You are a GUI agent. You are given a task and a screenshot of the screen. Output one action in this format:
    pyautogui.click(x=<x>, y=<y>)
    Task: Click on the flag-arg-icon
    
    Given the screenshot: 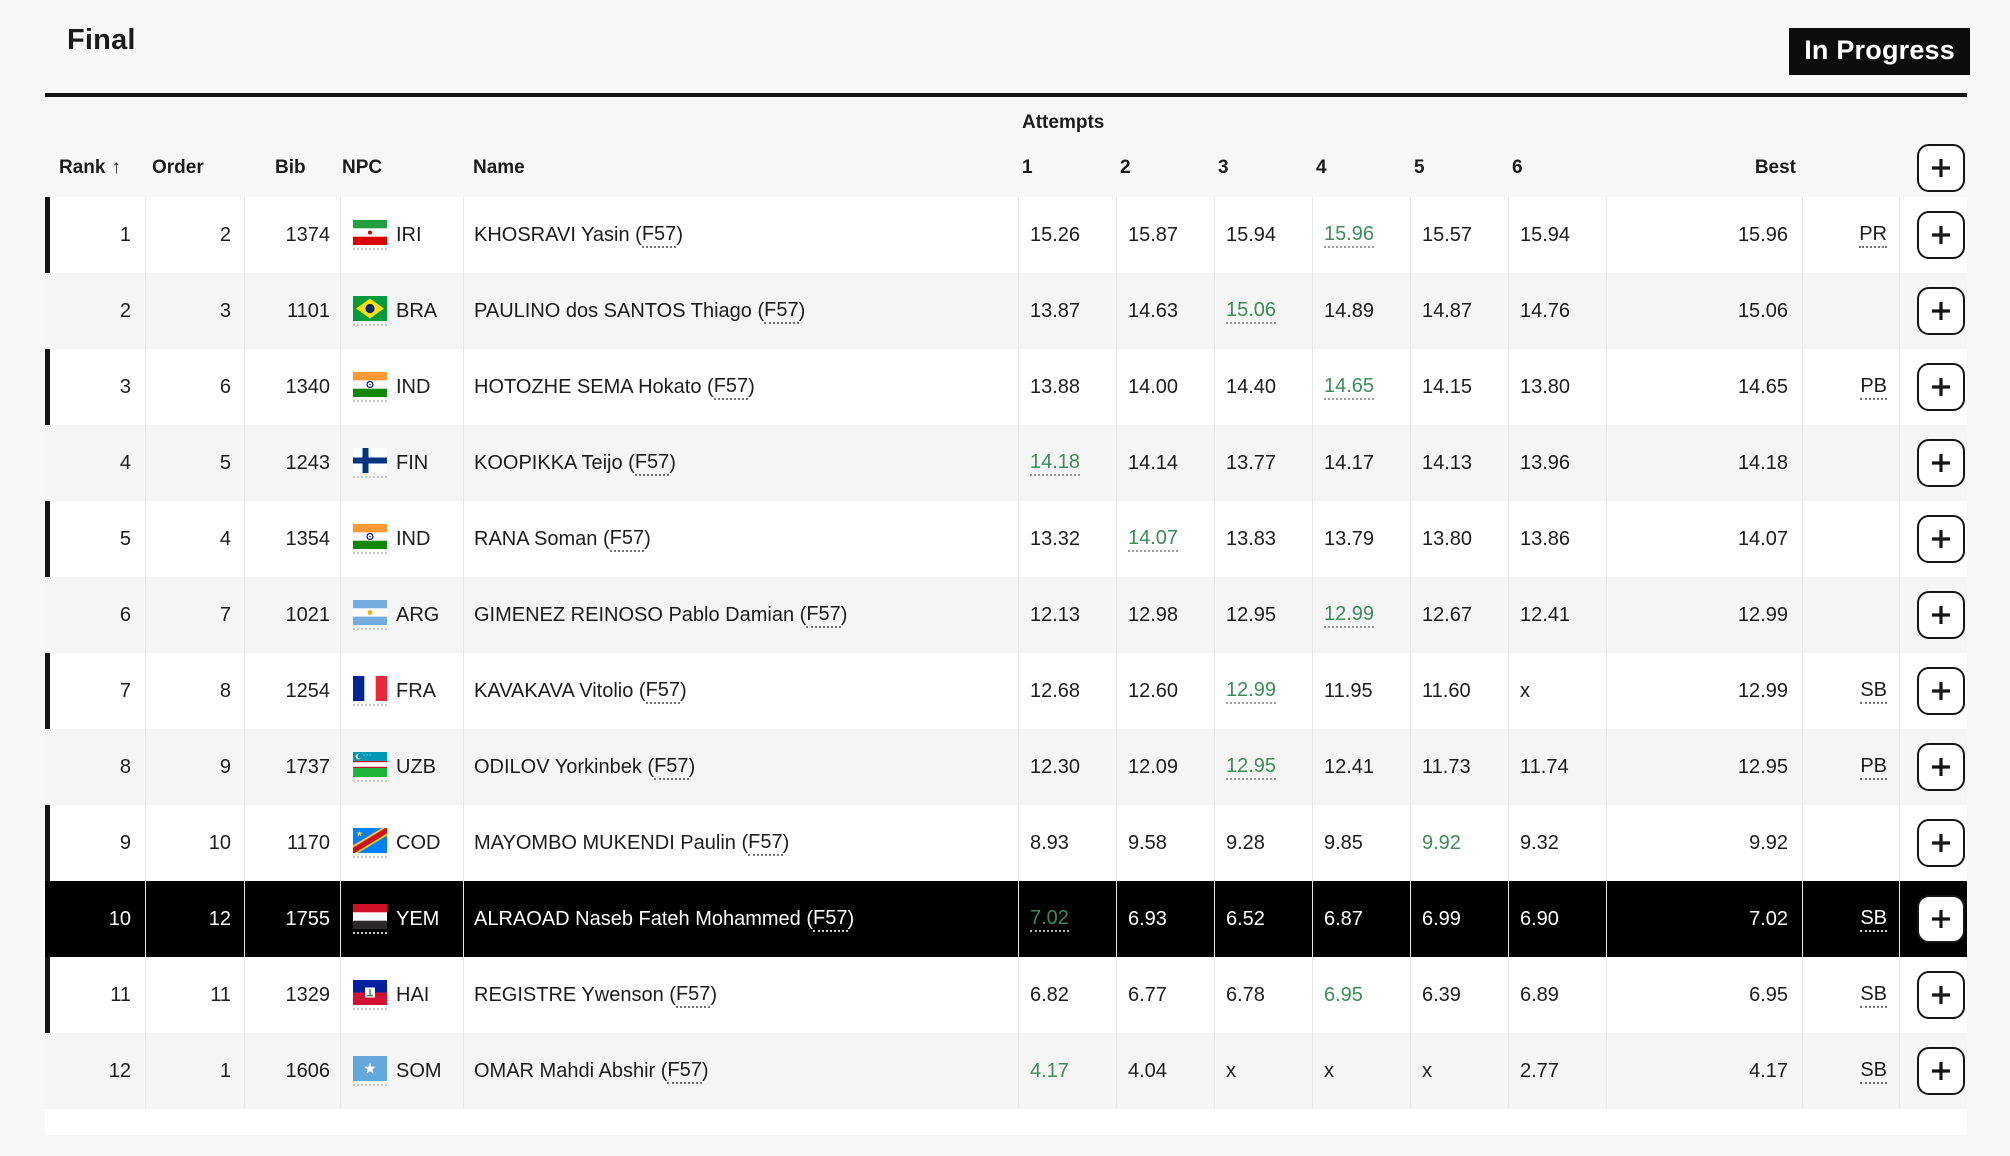 What is the action you would take?
    pyautogui.click(x=370, y=615)
    